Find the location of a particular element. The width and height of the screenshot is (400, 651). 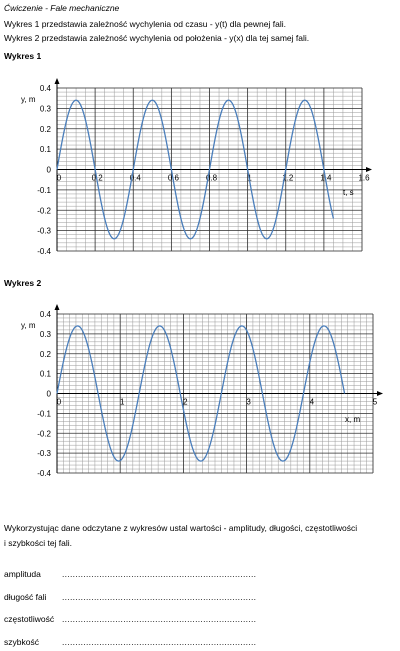

field-label: szybkość is located at coordinates (21, 642).